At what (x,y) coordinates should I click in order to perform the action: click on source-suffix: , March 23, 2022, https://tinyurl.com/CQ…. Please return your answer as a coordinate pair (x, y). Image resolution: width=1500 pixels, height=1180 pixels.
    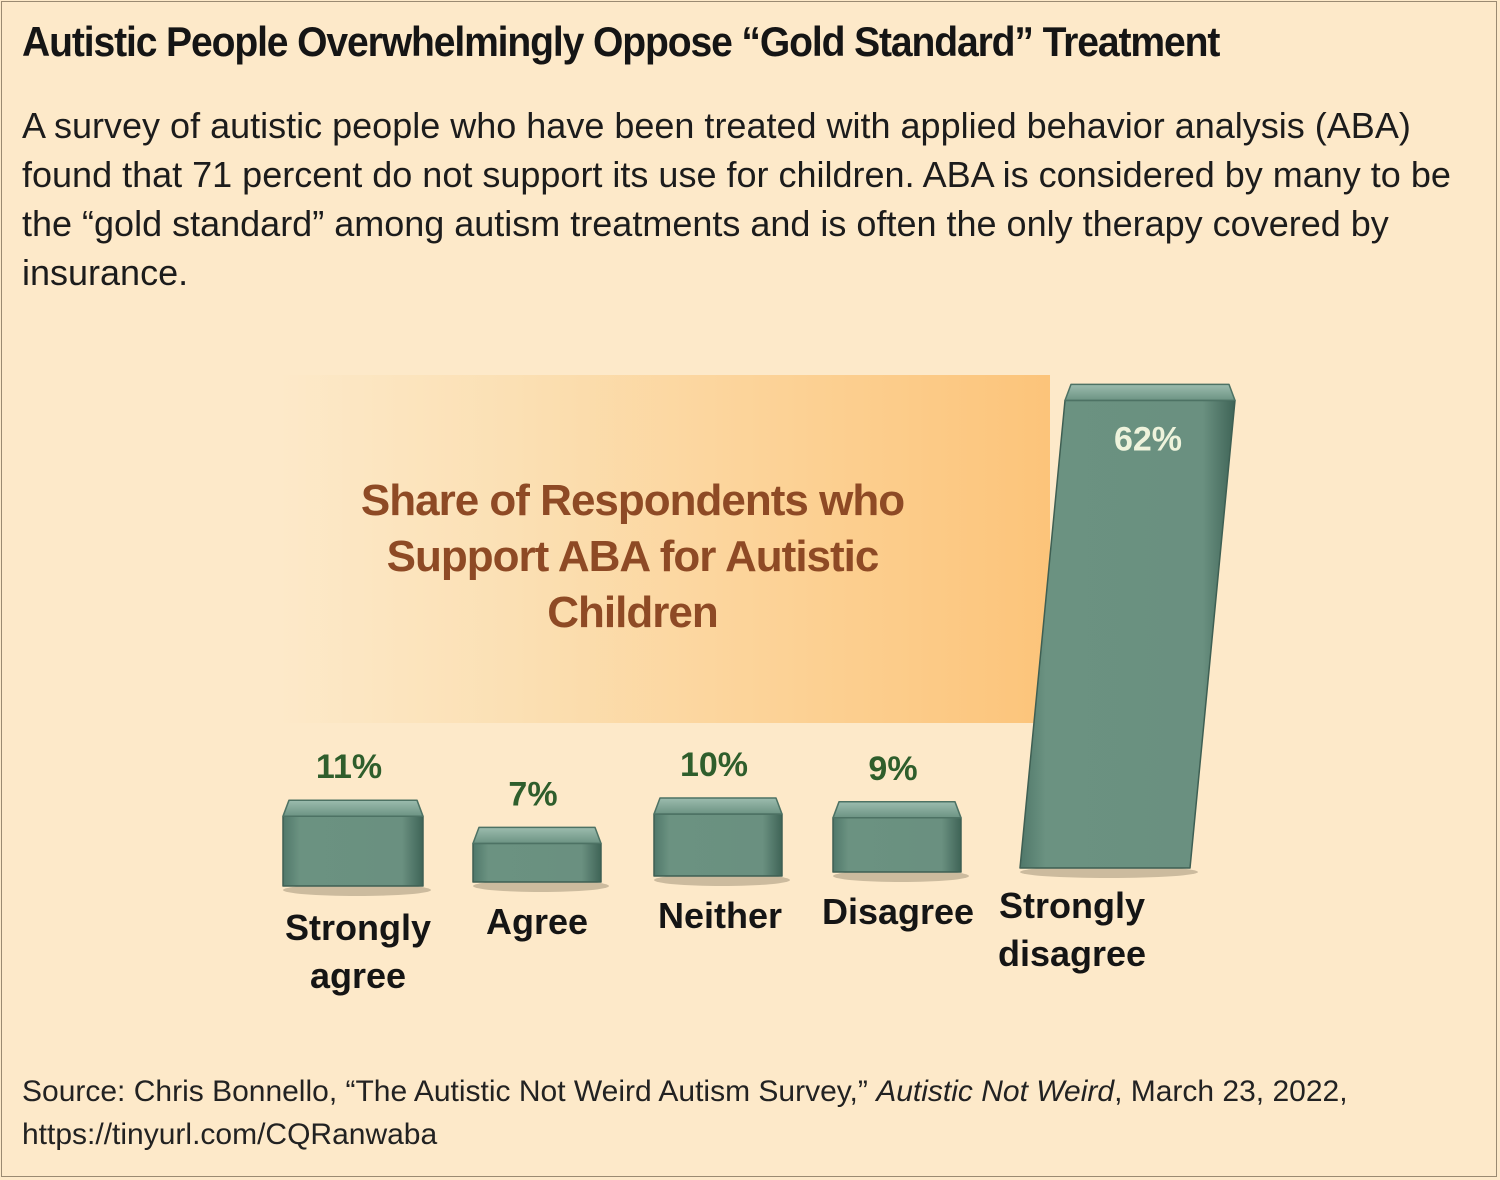
    Looking at the image, I should click on (685, 1113).